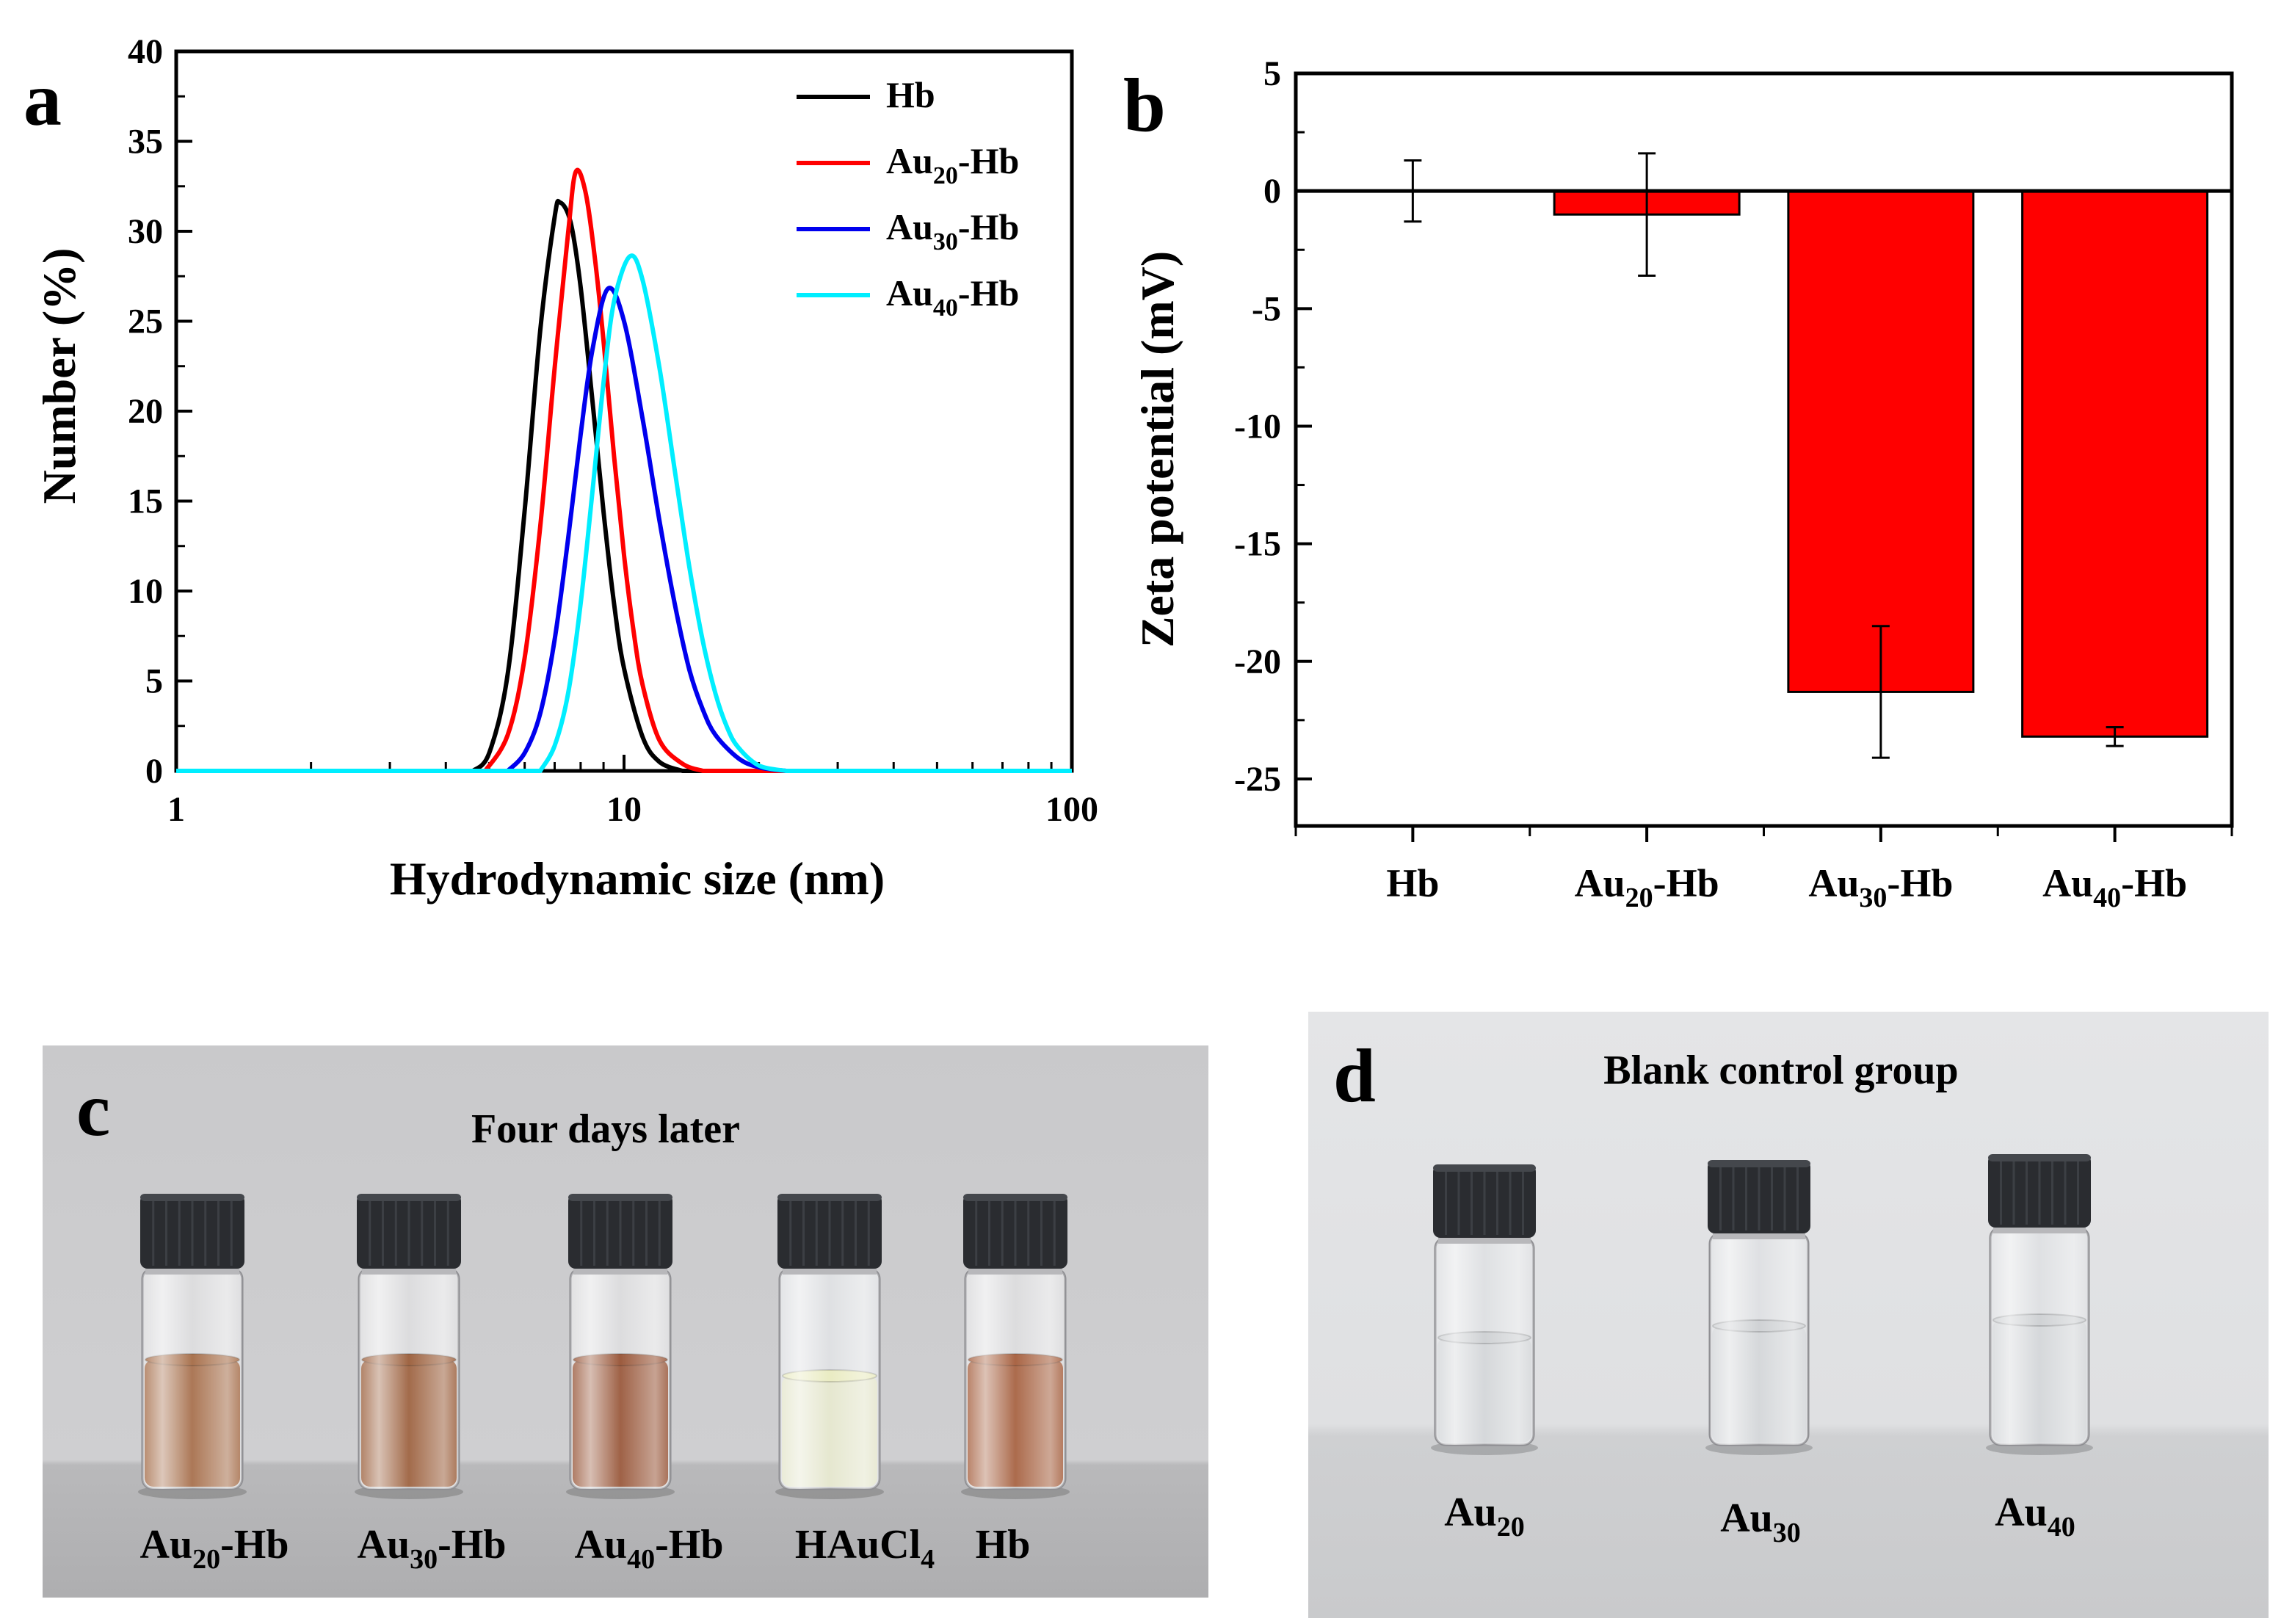  I want to click on category-label-au30-hb: Au30-Hb, so click(1880, 887).